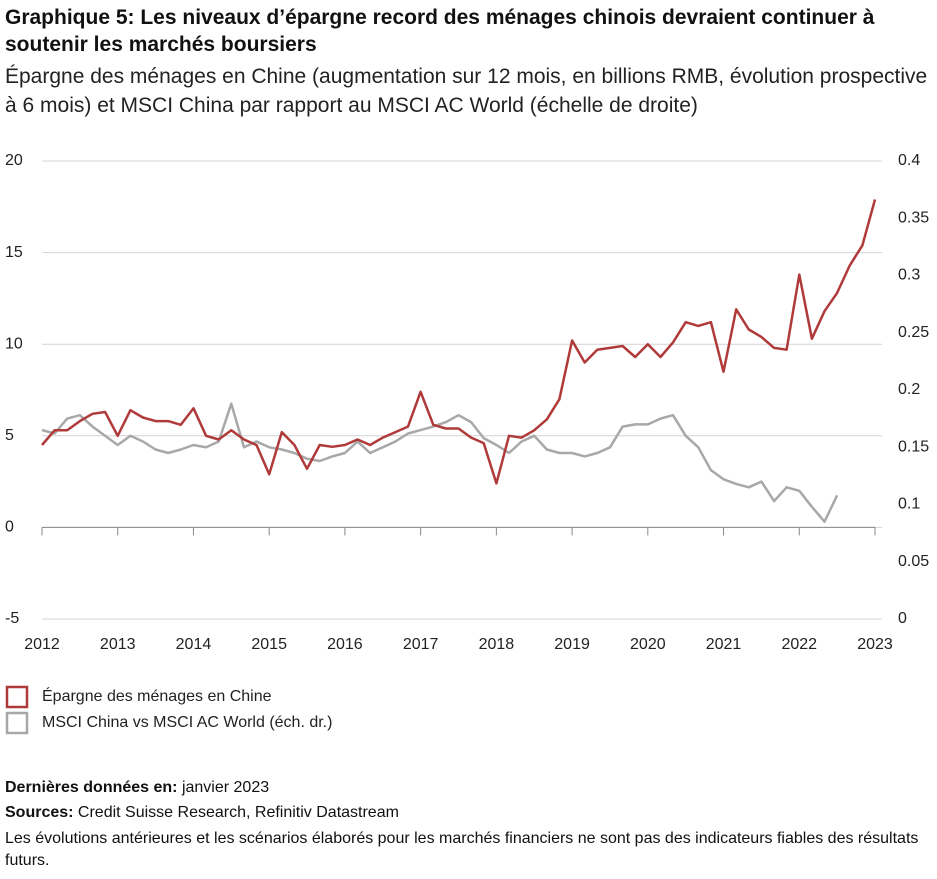 Image resolution: width=937 pixels, height=879 pixels. I want to click on latest-data: Dernières données en: janvier 2023, so click(137, 788).